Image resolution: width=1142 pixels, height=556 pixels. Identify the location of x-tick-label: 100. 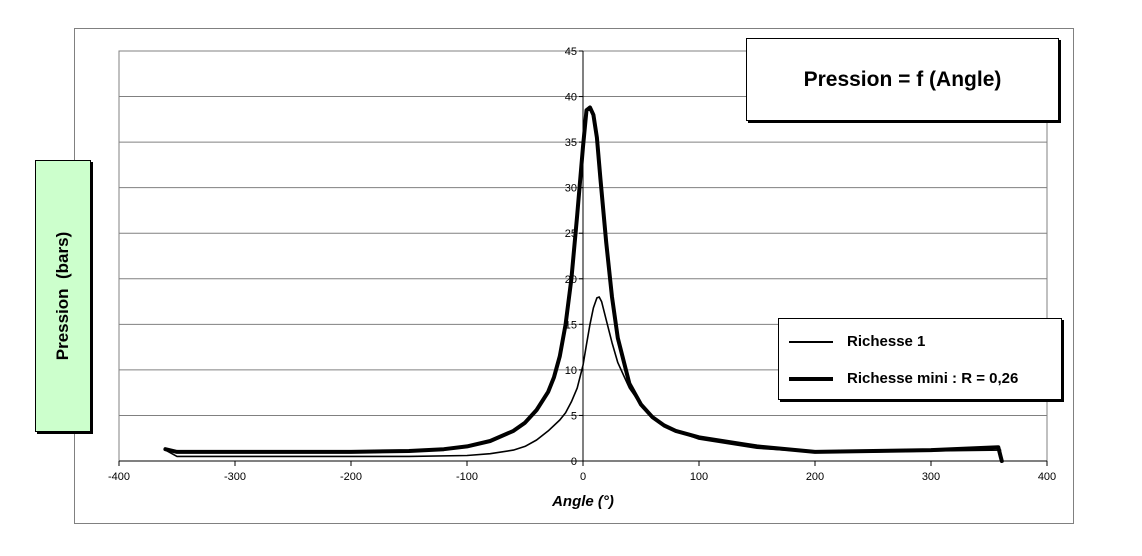
(699, 477).